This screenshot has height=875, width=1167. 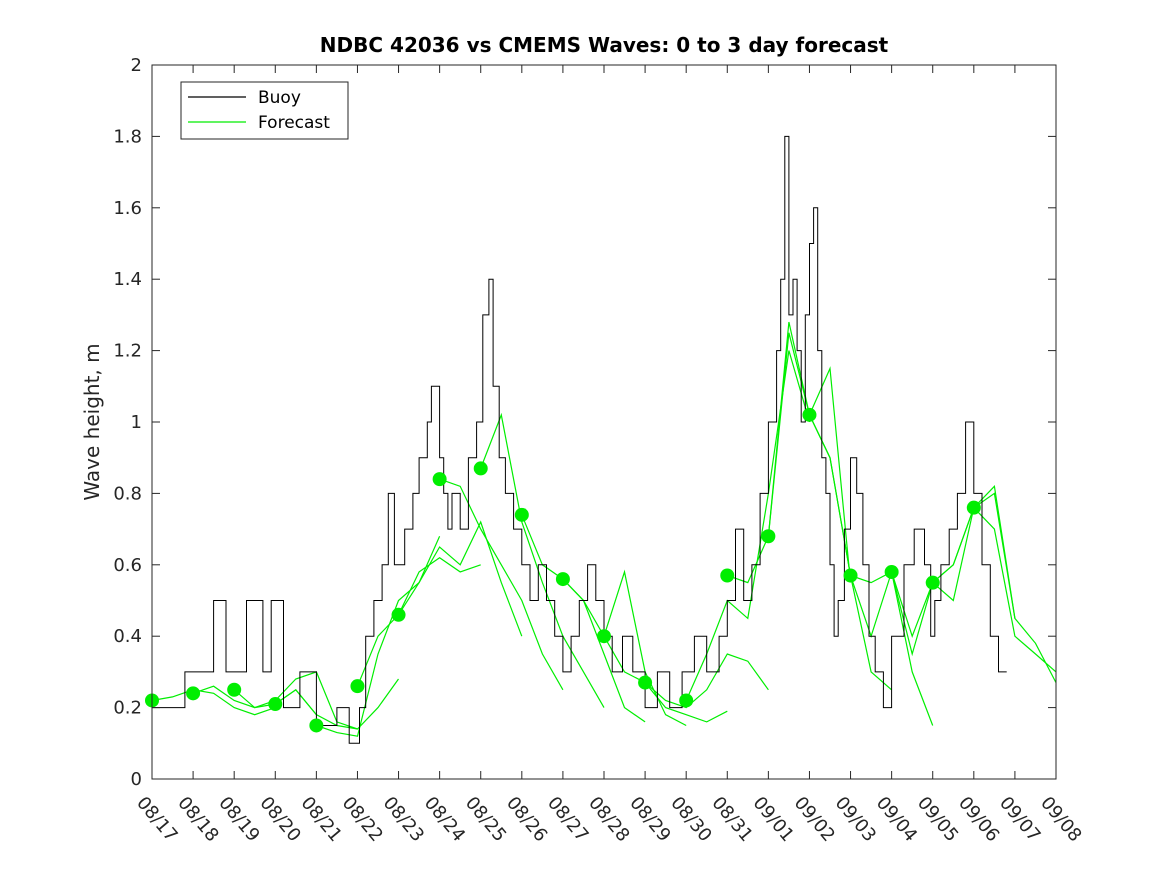 I want to click on x-tick-label: 08/26, so click(x=526, y=819).